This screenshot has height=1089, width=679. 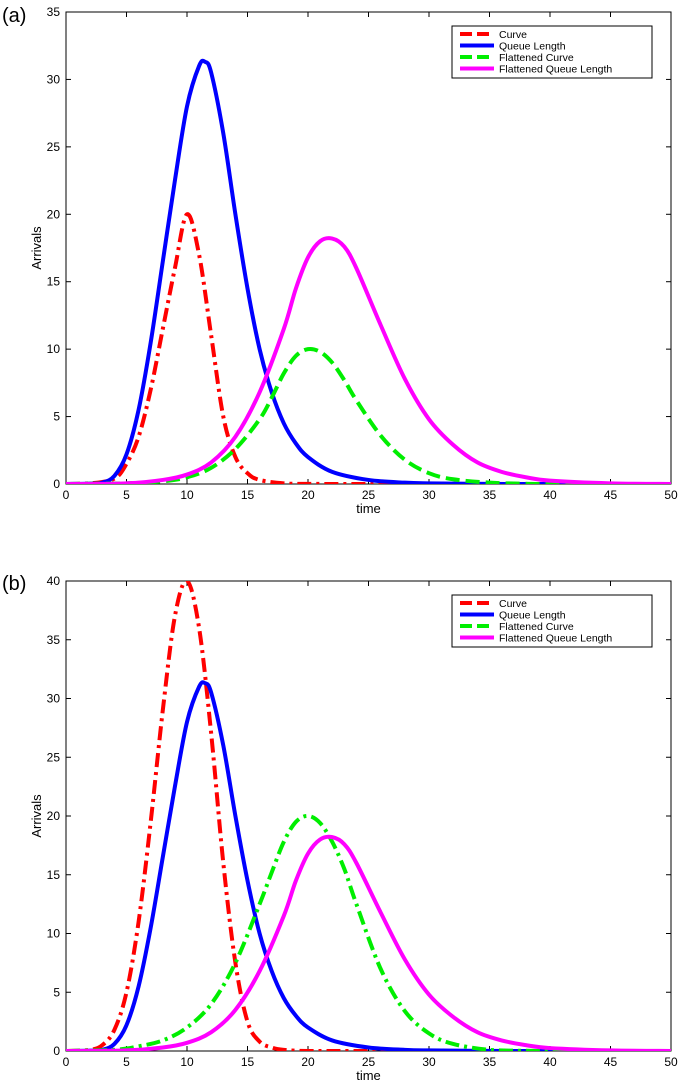 What do you see at coordinates (14, 584) in the screenshot?
I see `panel-label: (b)` at bounding box center [14, 584].